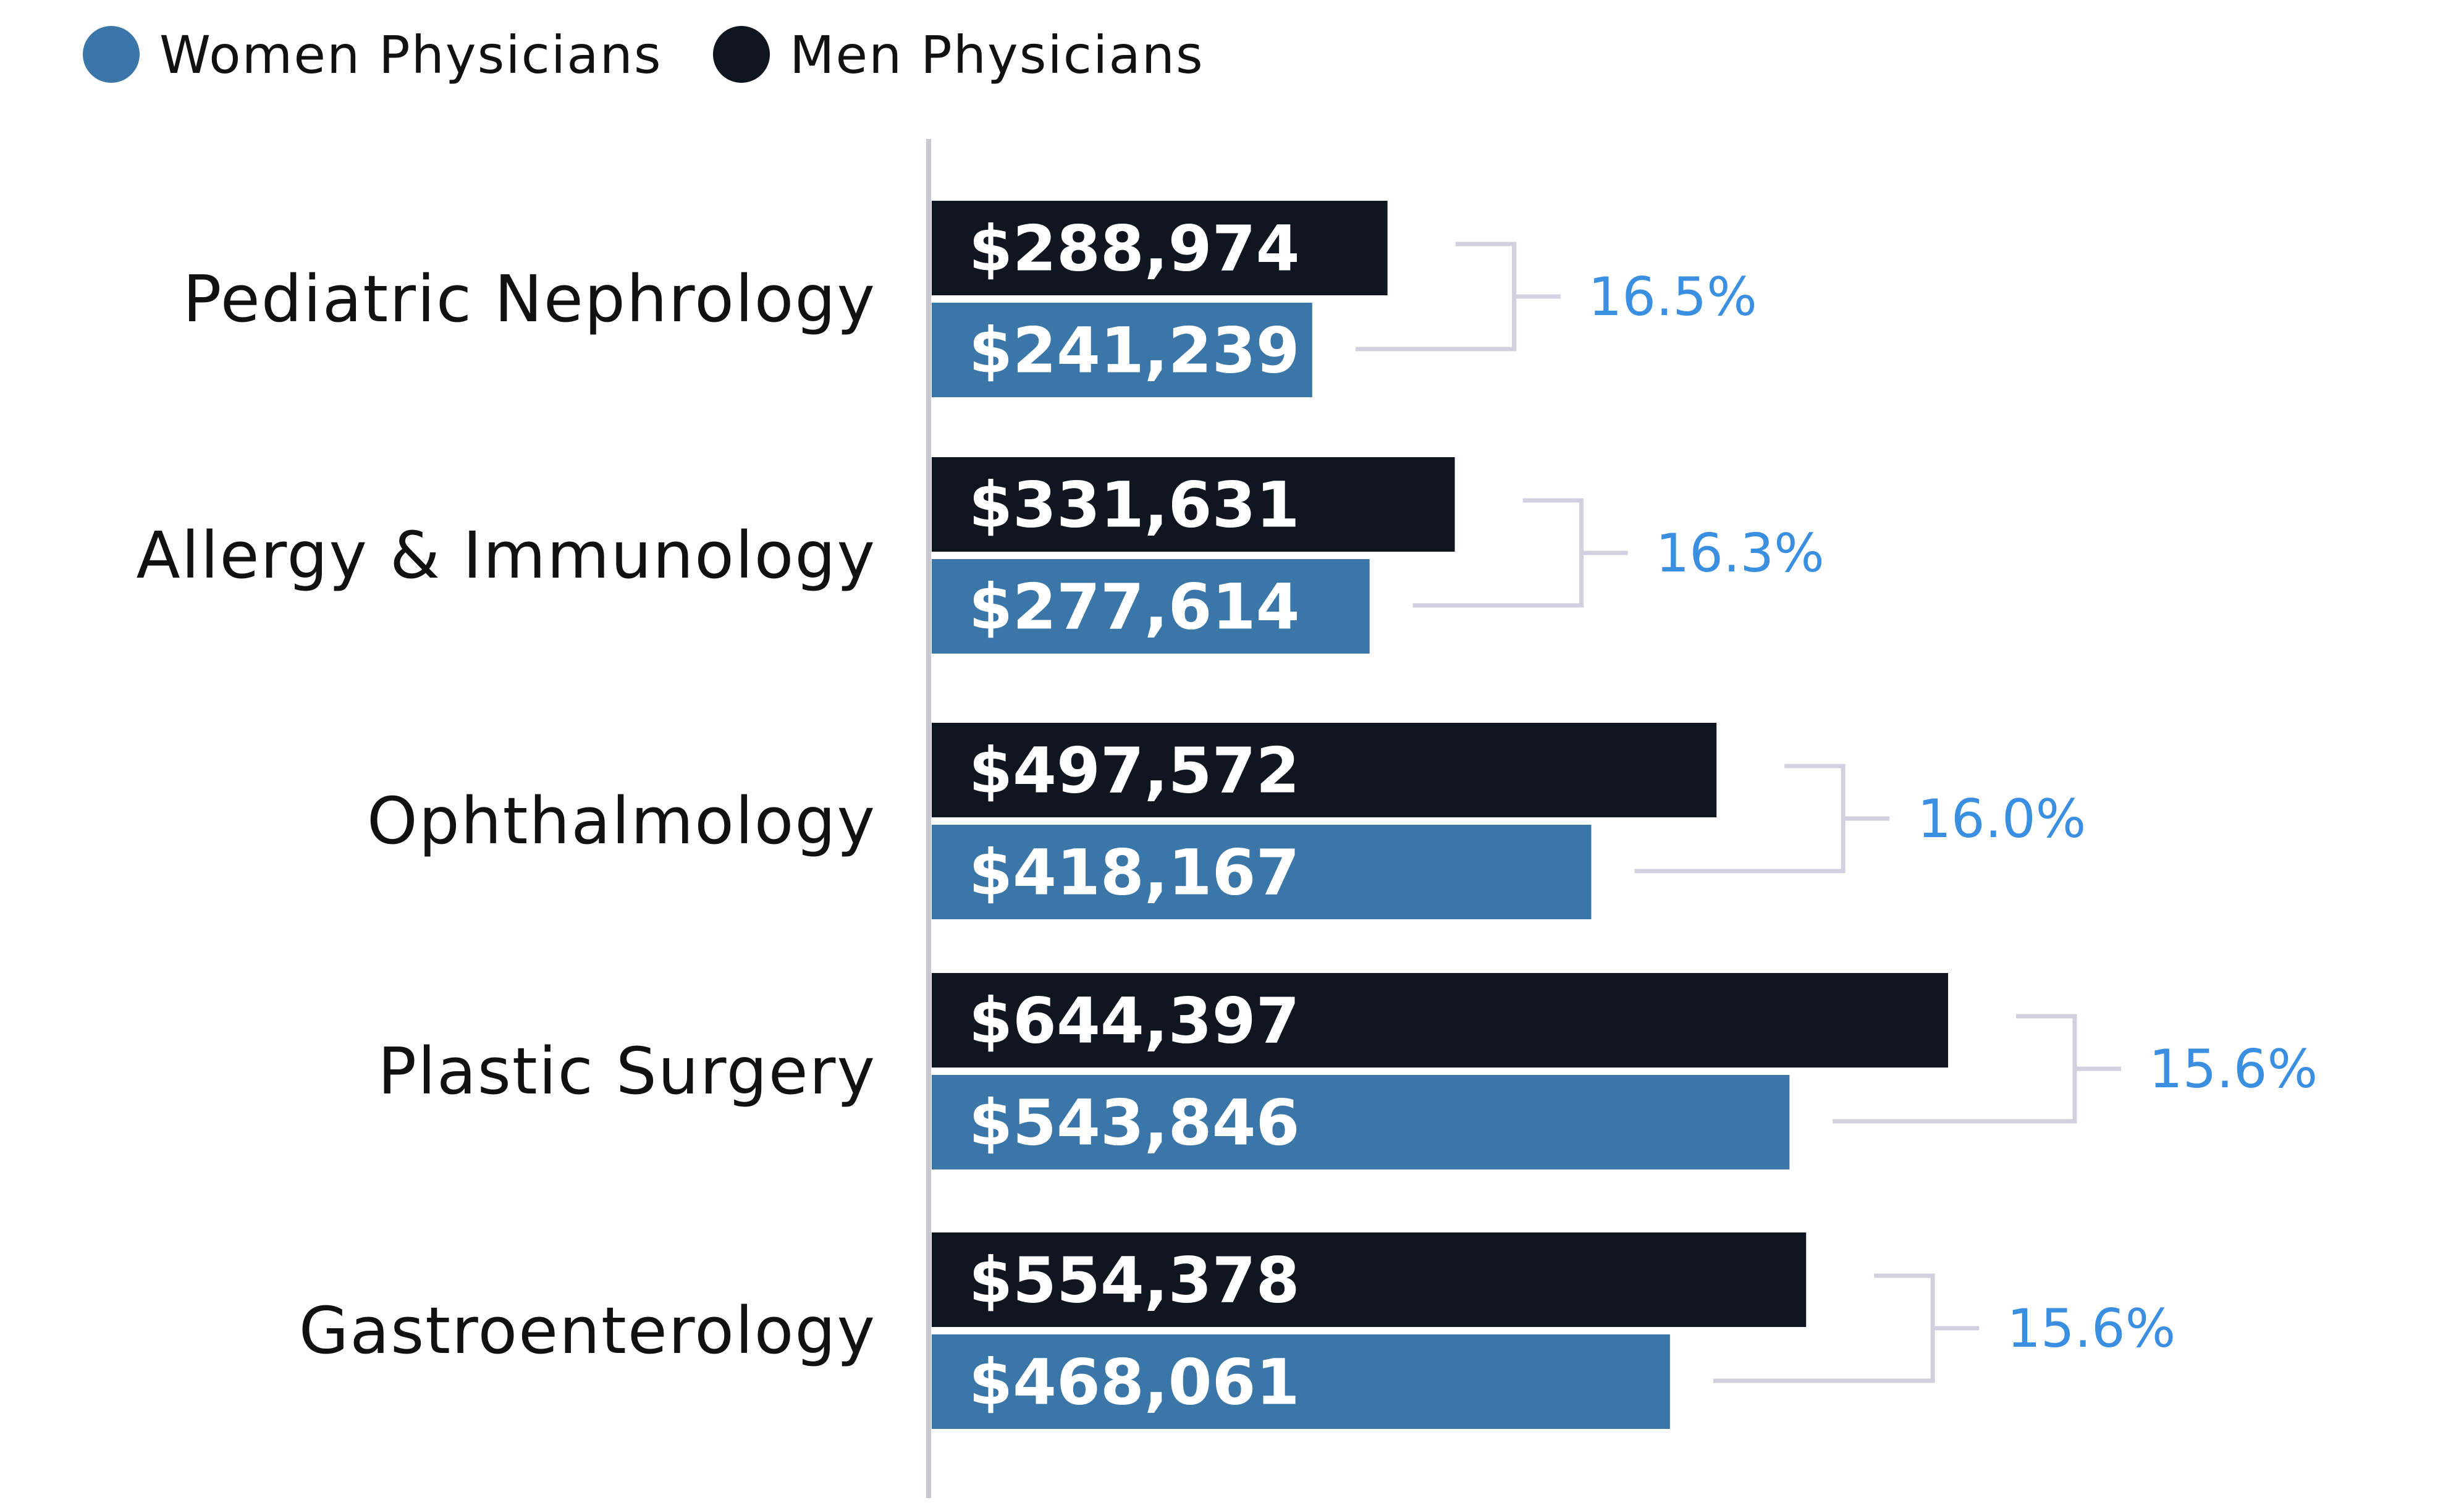 Image resolution: width=2464 pixels, height=1508 pixels. I want to click on category-group: Ophthalmology $497,572 $418,167 16.0%, so click(1226, 821).